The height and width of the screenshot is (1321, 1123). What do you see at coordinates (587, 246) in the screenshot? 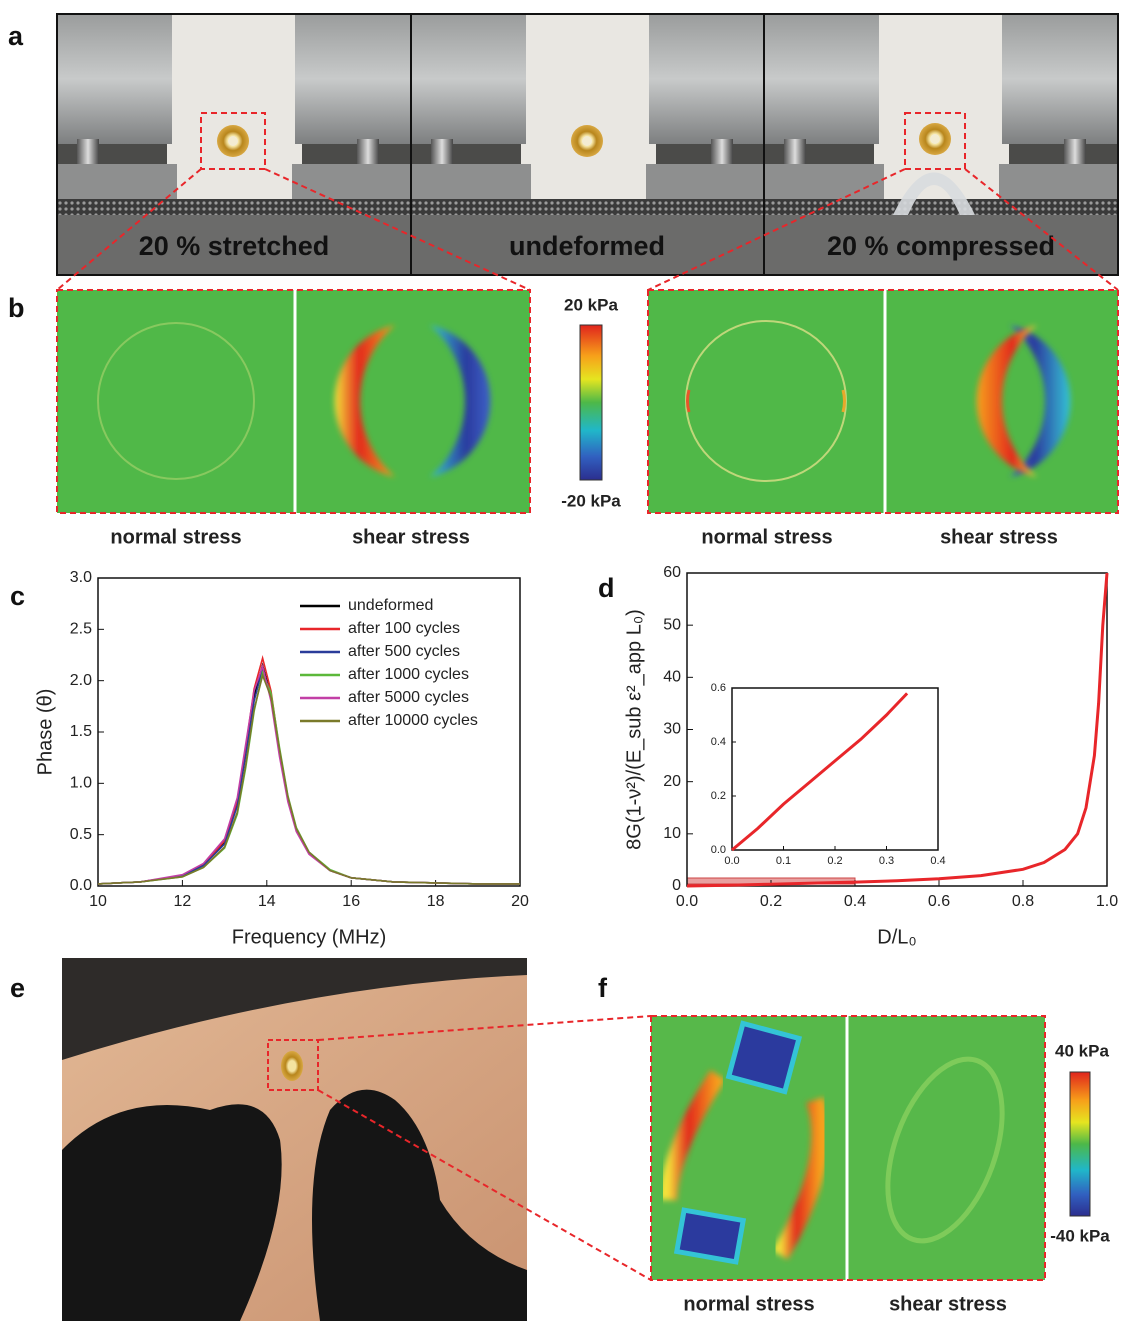
I see `caption: undeformed` at bounding box center [587, 246].